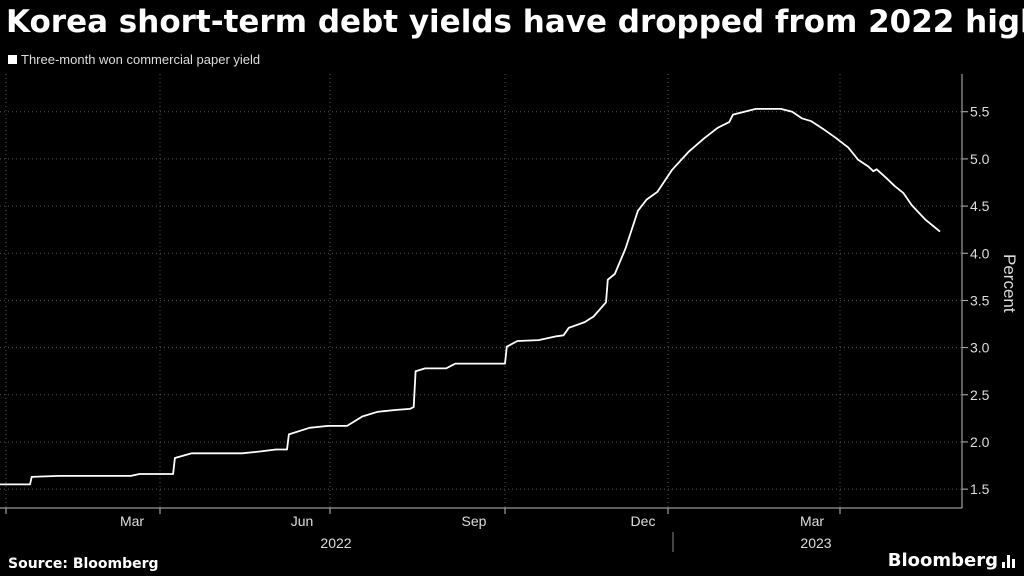 Image resolution: width=1024 pixels, height=576 pixels. What do you see at coordinates (815, 543) in the screenshot?
I see `x-year-label: 2023` at bounding box center [815, 543].